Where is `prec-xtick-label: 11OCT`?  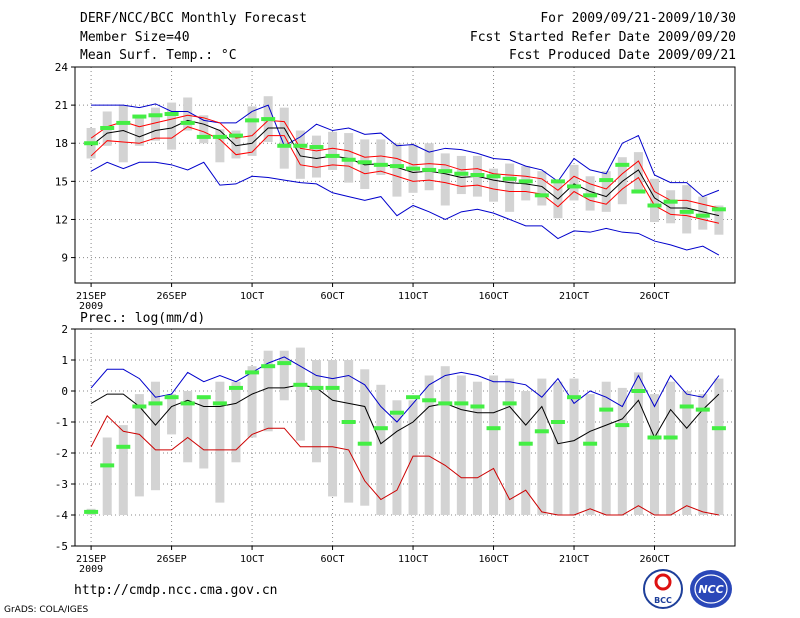 prec-xtick-label: 11OCT is located at coordinates (413, 559).